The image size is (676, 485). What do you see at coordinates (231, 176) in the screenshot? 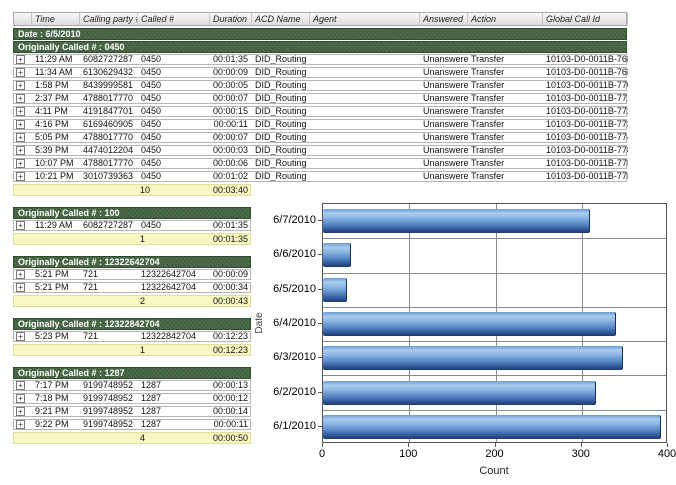
I see `cell-duration: 00:01:02` at bounding box center [231, 176].